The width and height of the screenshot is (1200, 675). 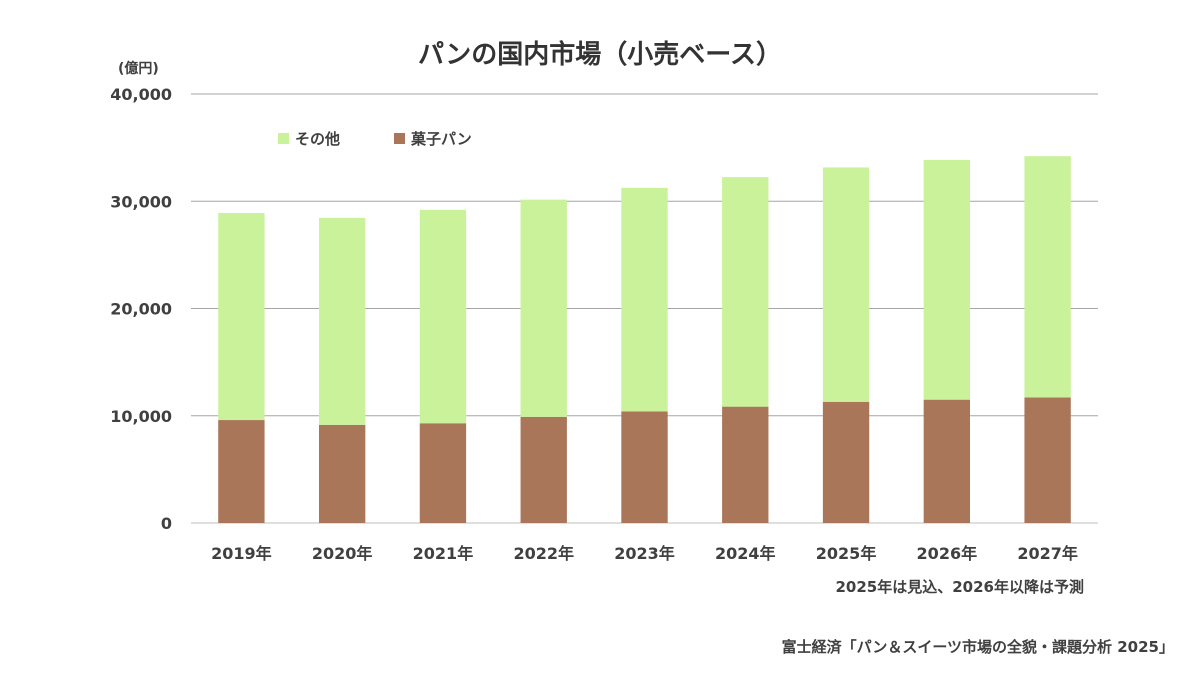 I want to click on x-tick-label: 2027年, so click(x=1047, y=553).